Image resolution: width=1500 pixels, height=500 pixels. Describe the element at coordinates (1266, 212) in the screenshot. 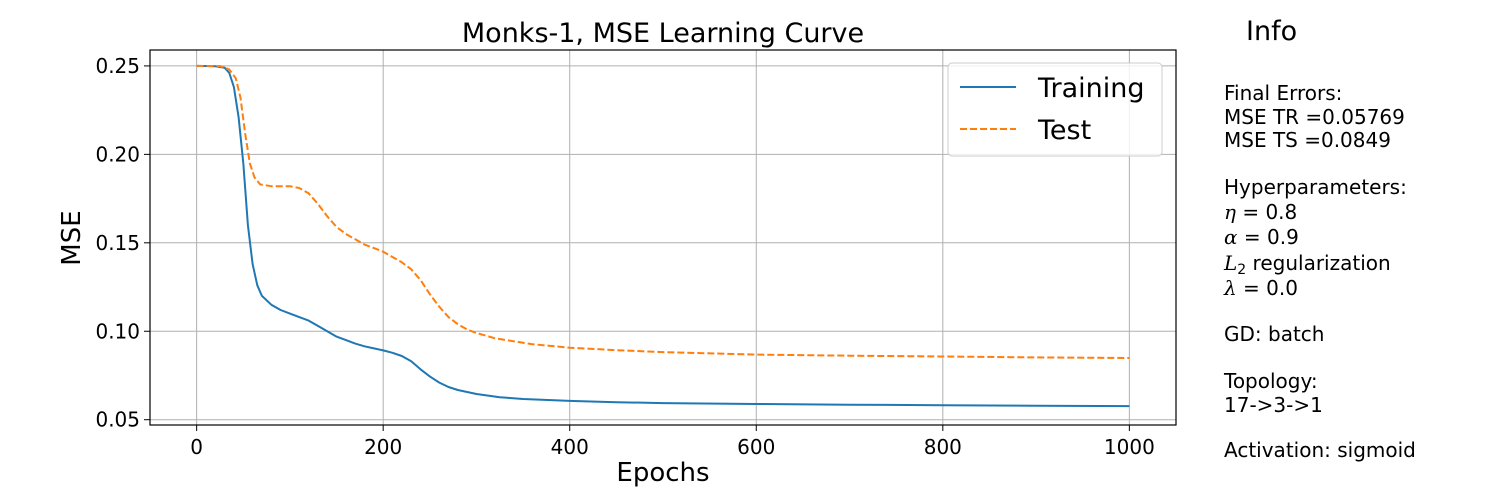

I see `eta-value: = 0.8` at that location.